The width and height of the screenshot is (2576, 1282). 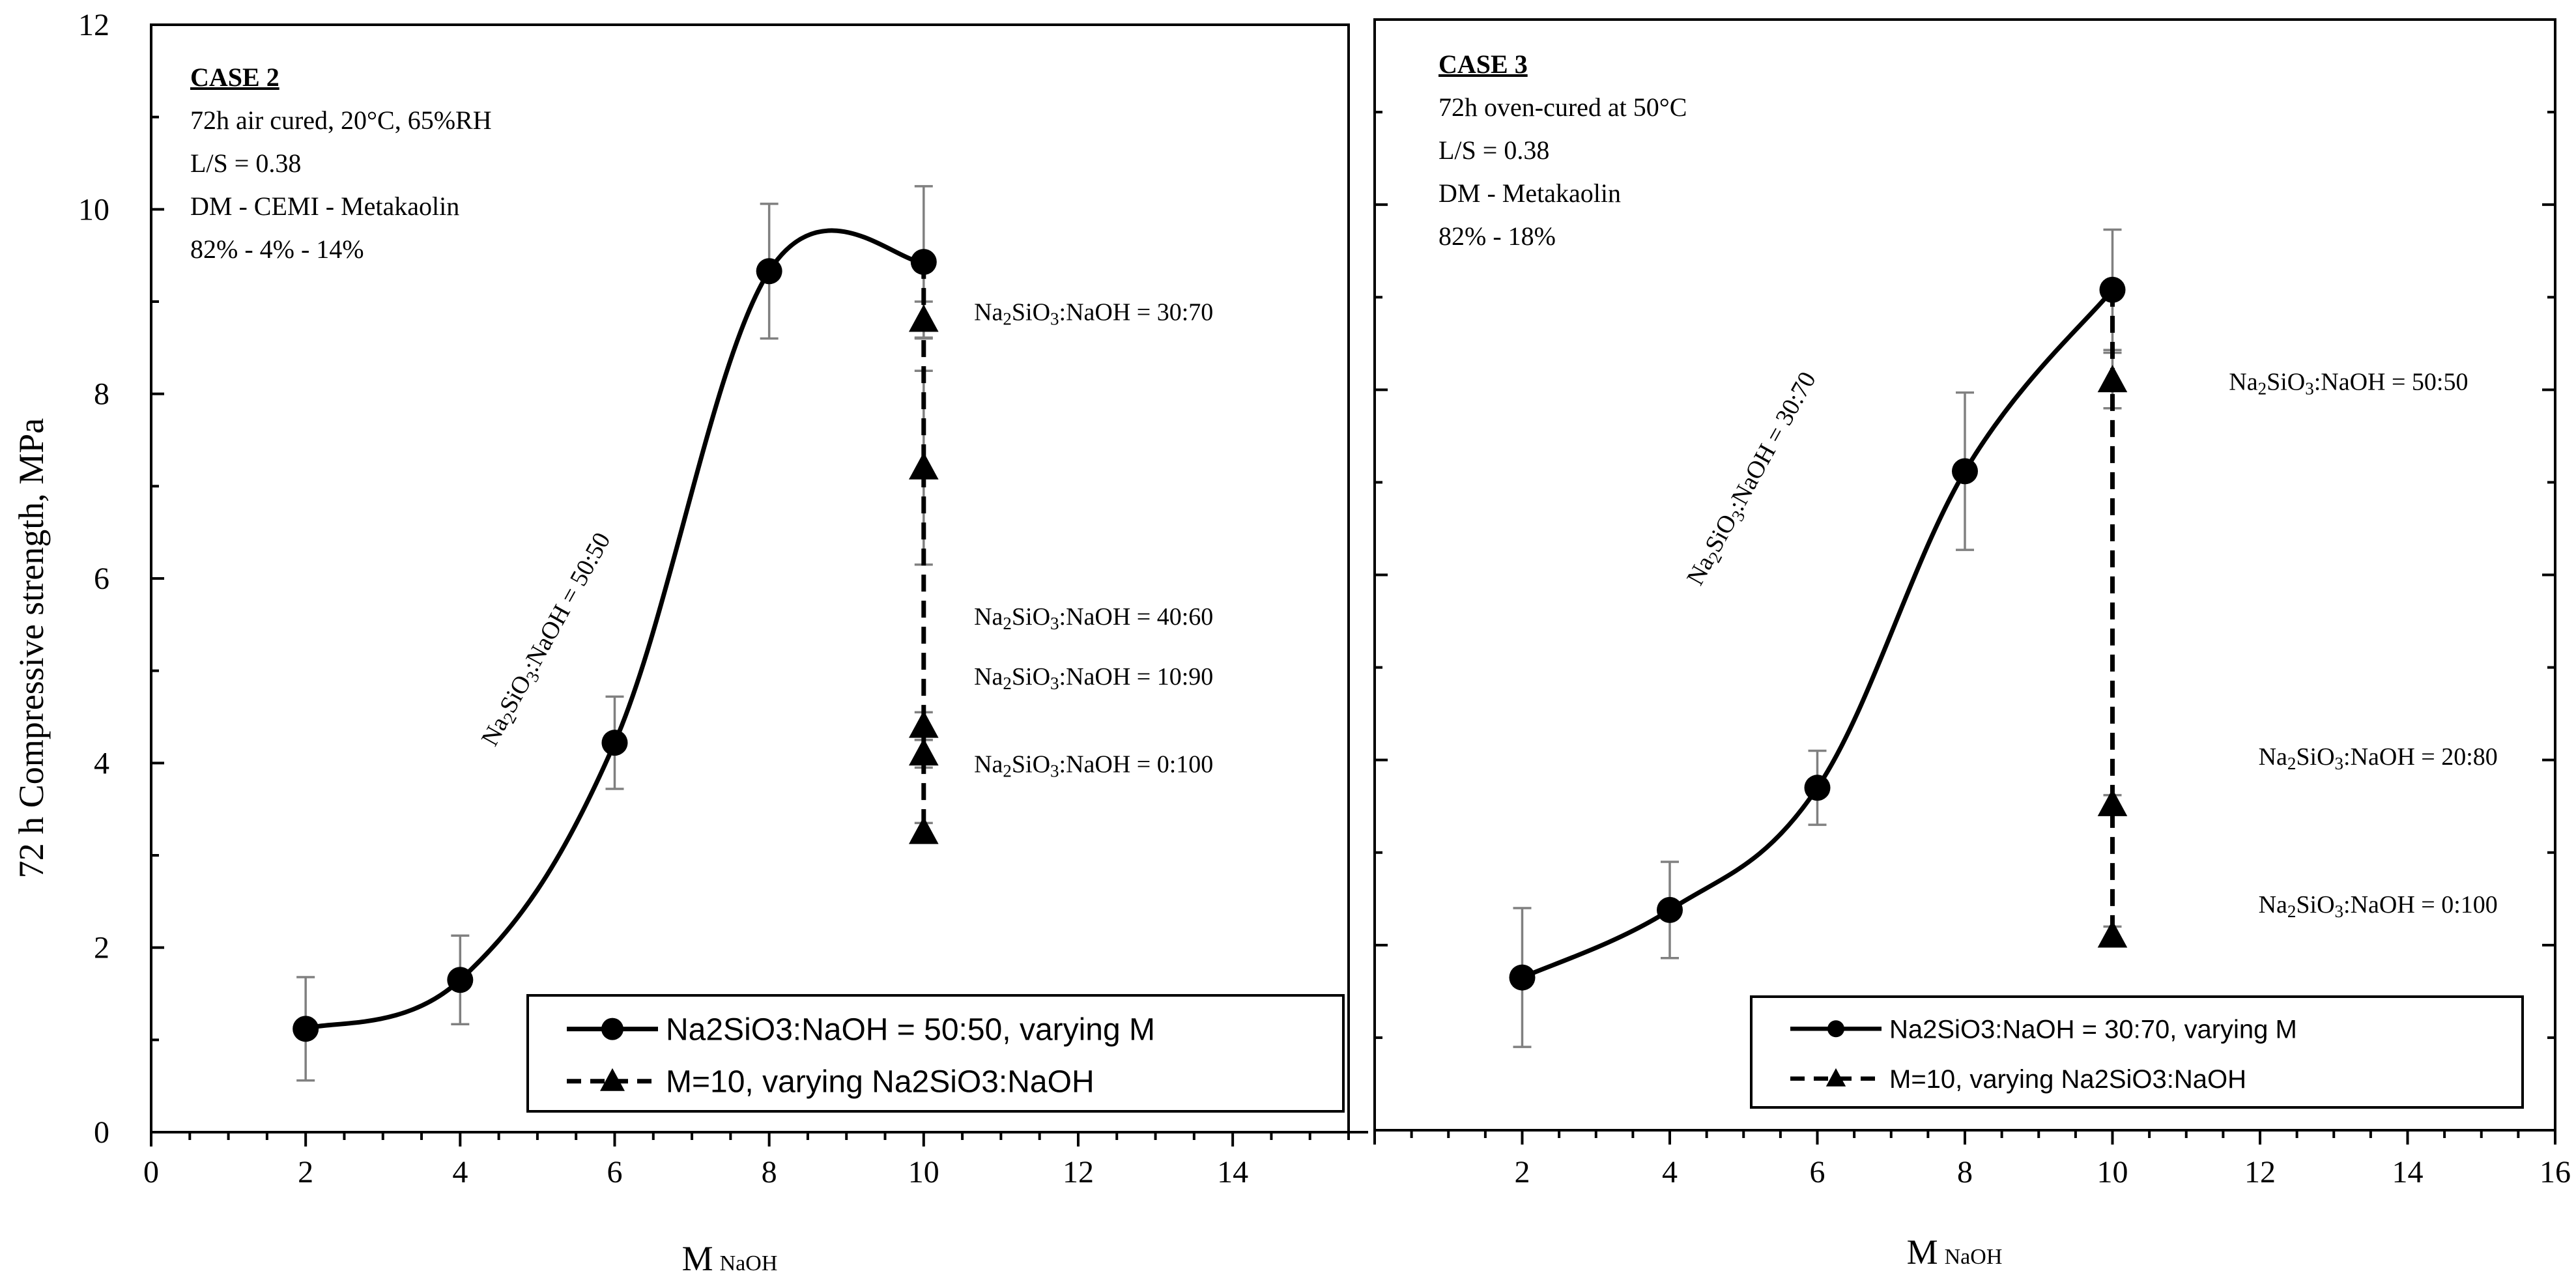 I want to click on case-title: CASE 2, so click(x=235, y=77).